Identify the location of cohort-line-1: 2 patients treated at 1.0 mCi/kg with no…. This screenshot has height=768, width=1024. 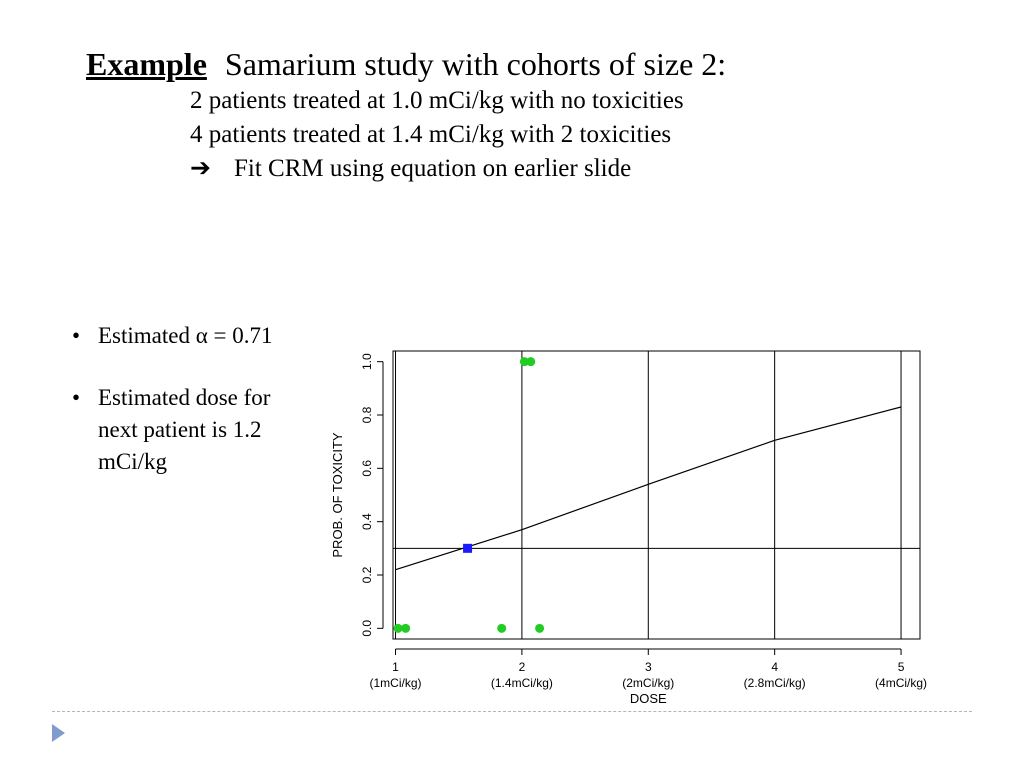
(437, 100).